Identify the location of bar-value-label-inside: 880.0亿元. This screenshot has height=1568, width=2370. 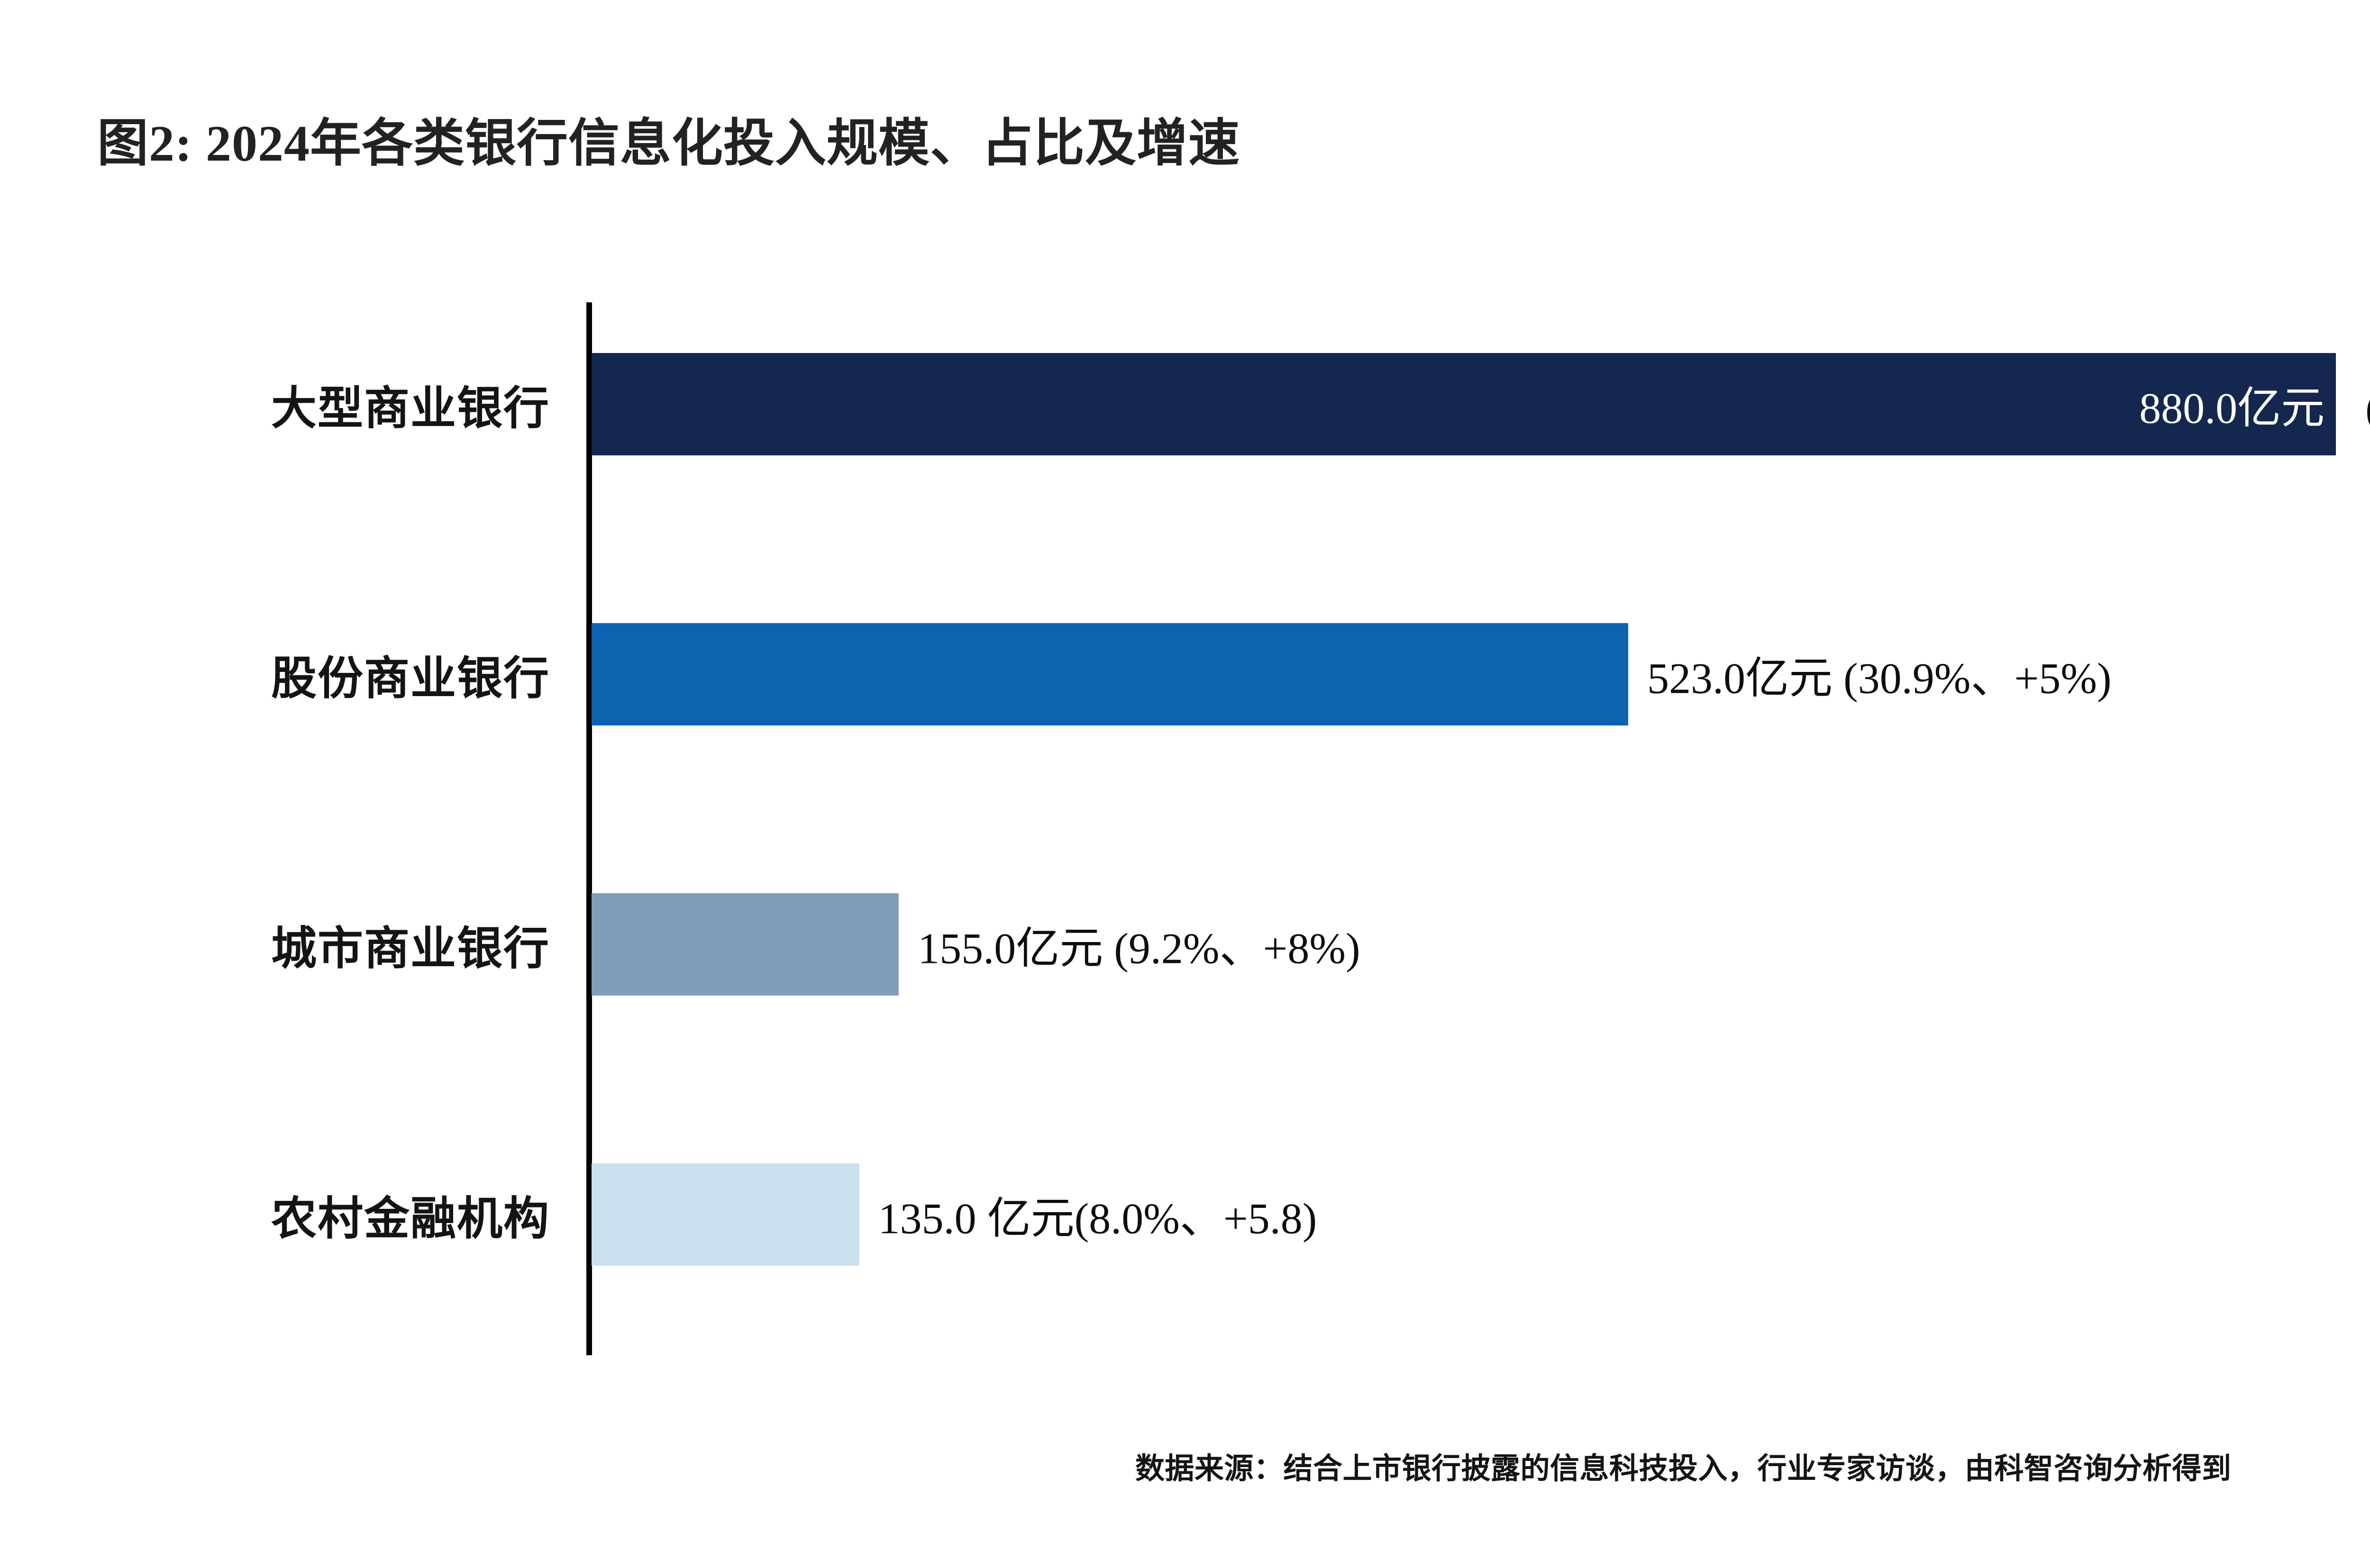
(2232, 408).